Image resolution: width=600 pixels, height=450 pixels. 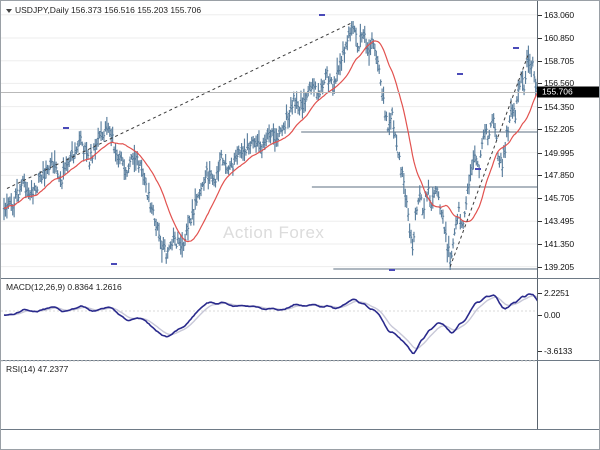 I want to click on current-price-line, so click(x=269, y=93).